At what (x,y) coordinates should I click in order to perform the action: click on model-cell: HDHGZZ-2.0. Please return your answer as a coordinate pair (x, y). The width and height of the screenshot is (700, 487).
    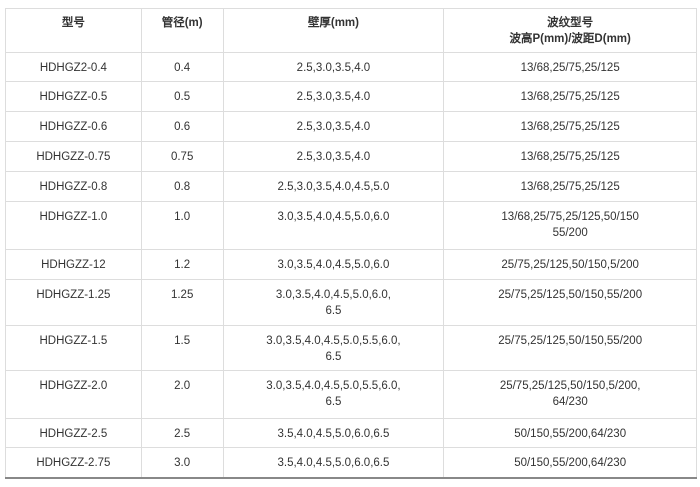
    Looking at the image, I should click on (73, 394).